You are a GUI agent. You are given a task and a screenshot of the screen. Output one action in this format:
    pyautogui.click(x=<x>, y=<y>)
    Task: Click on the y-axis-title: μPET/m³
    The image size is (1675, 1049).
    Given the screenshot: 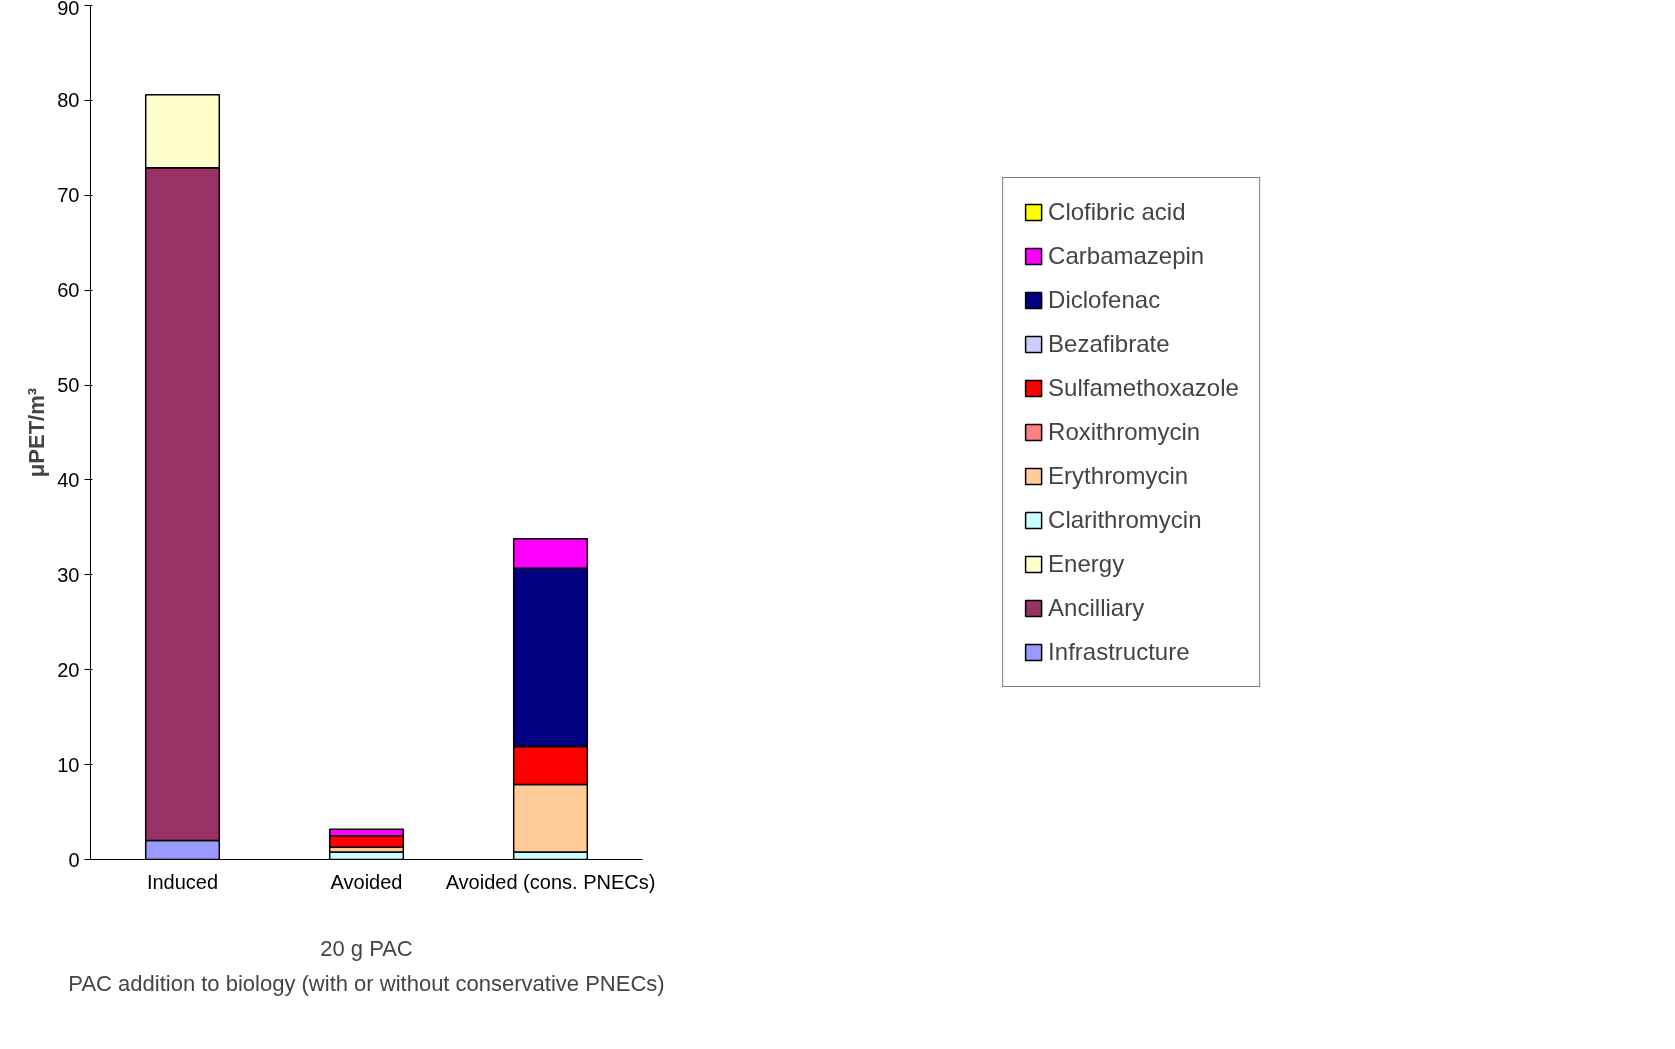 What is the action you would take?
    pyautogui.click(x=37, y=432)
    